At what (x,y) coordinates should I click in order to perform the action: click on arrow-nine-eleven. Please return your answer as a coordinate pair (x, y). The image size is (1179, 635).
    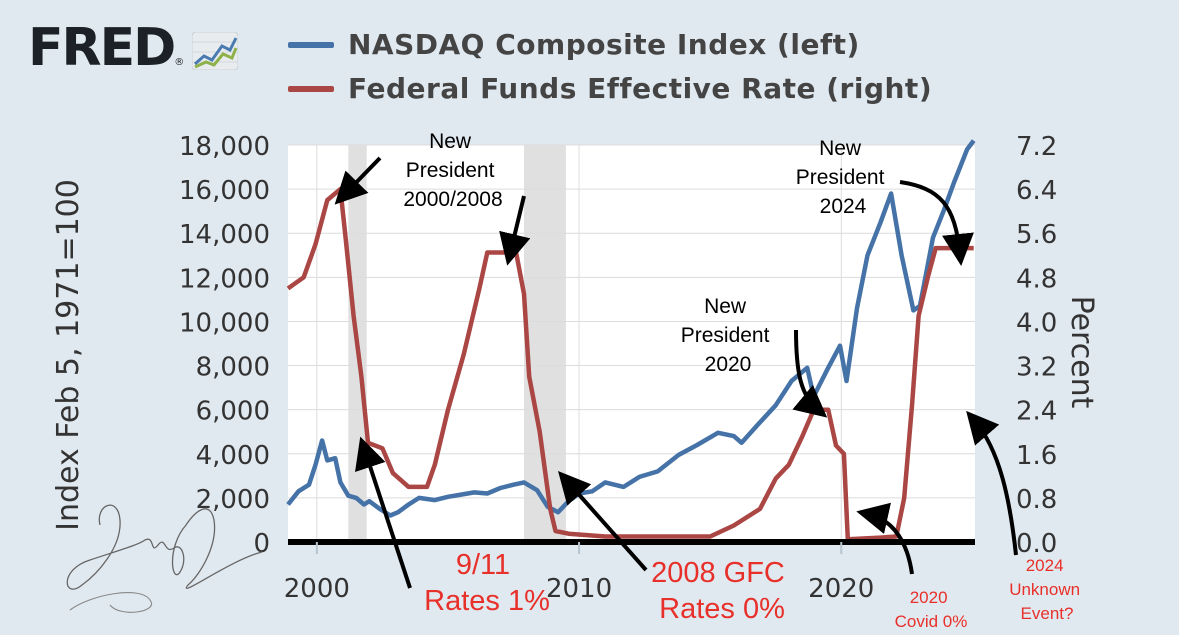
    Looking at the image, I should click on (383, 512).